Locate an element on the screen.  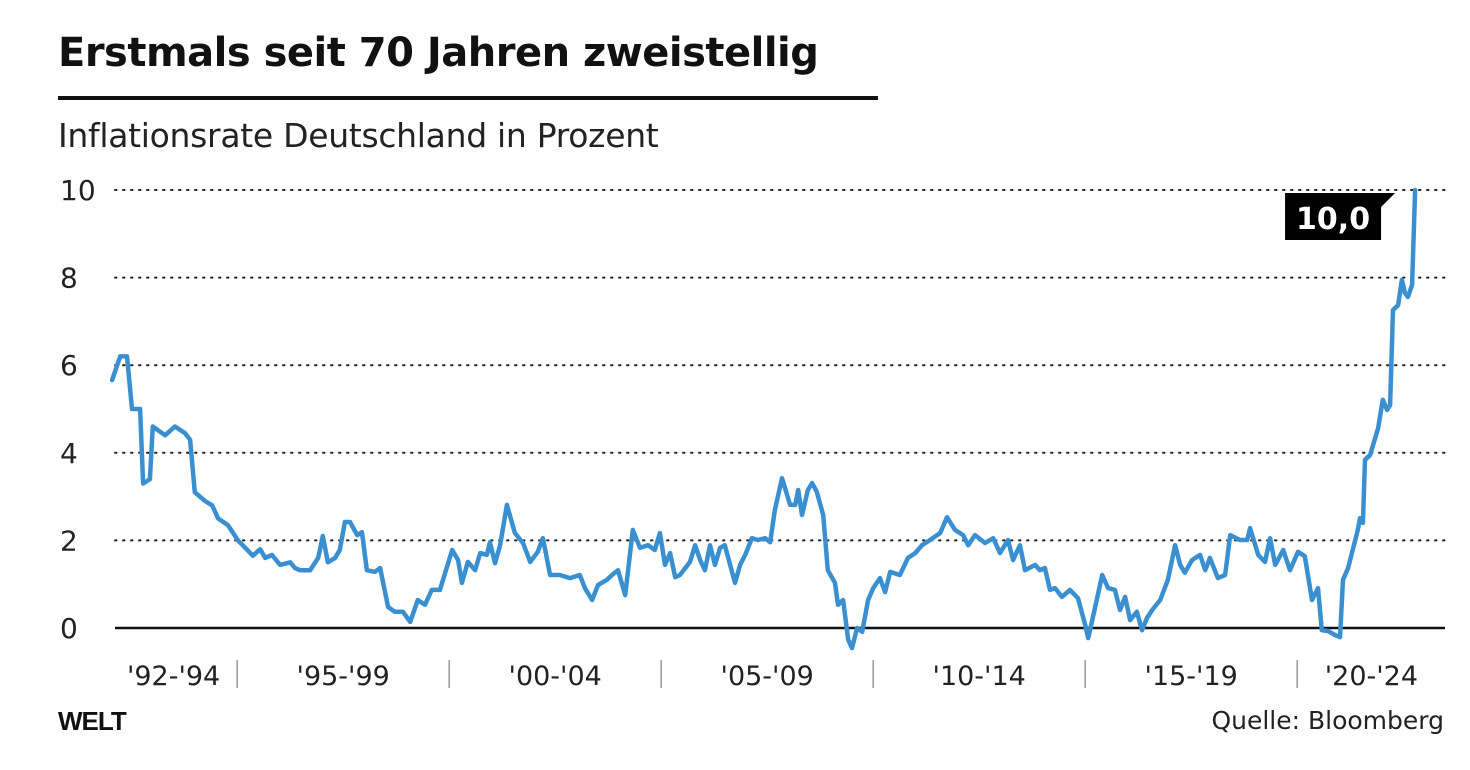
title-underline is located at coordinates (468, 98).